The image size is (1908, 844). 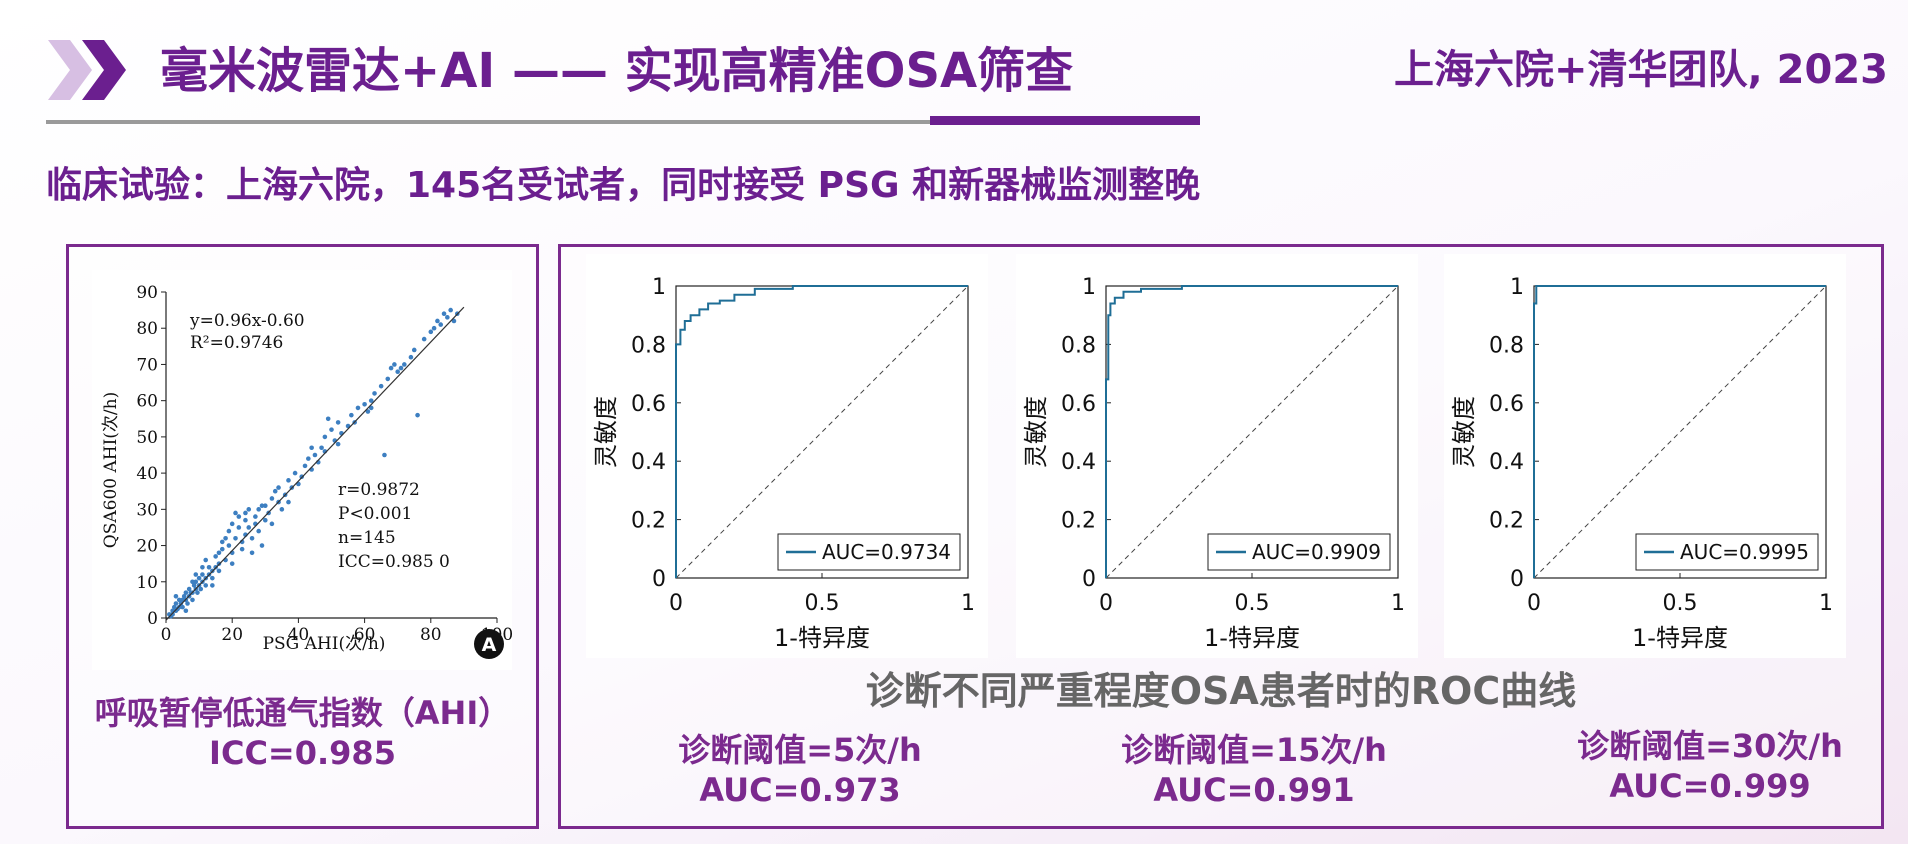 I want to click on stat-p: P<0.001, so click(x=375, y=514).